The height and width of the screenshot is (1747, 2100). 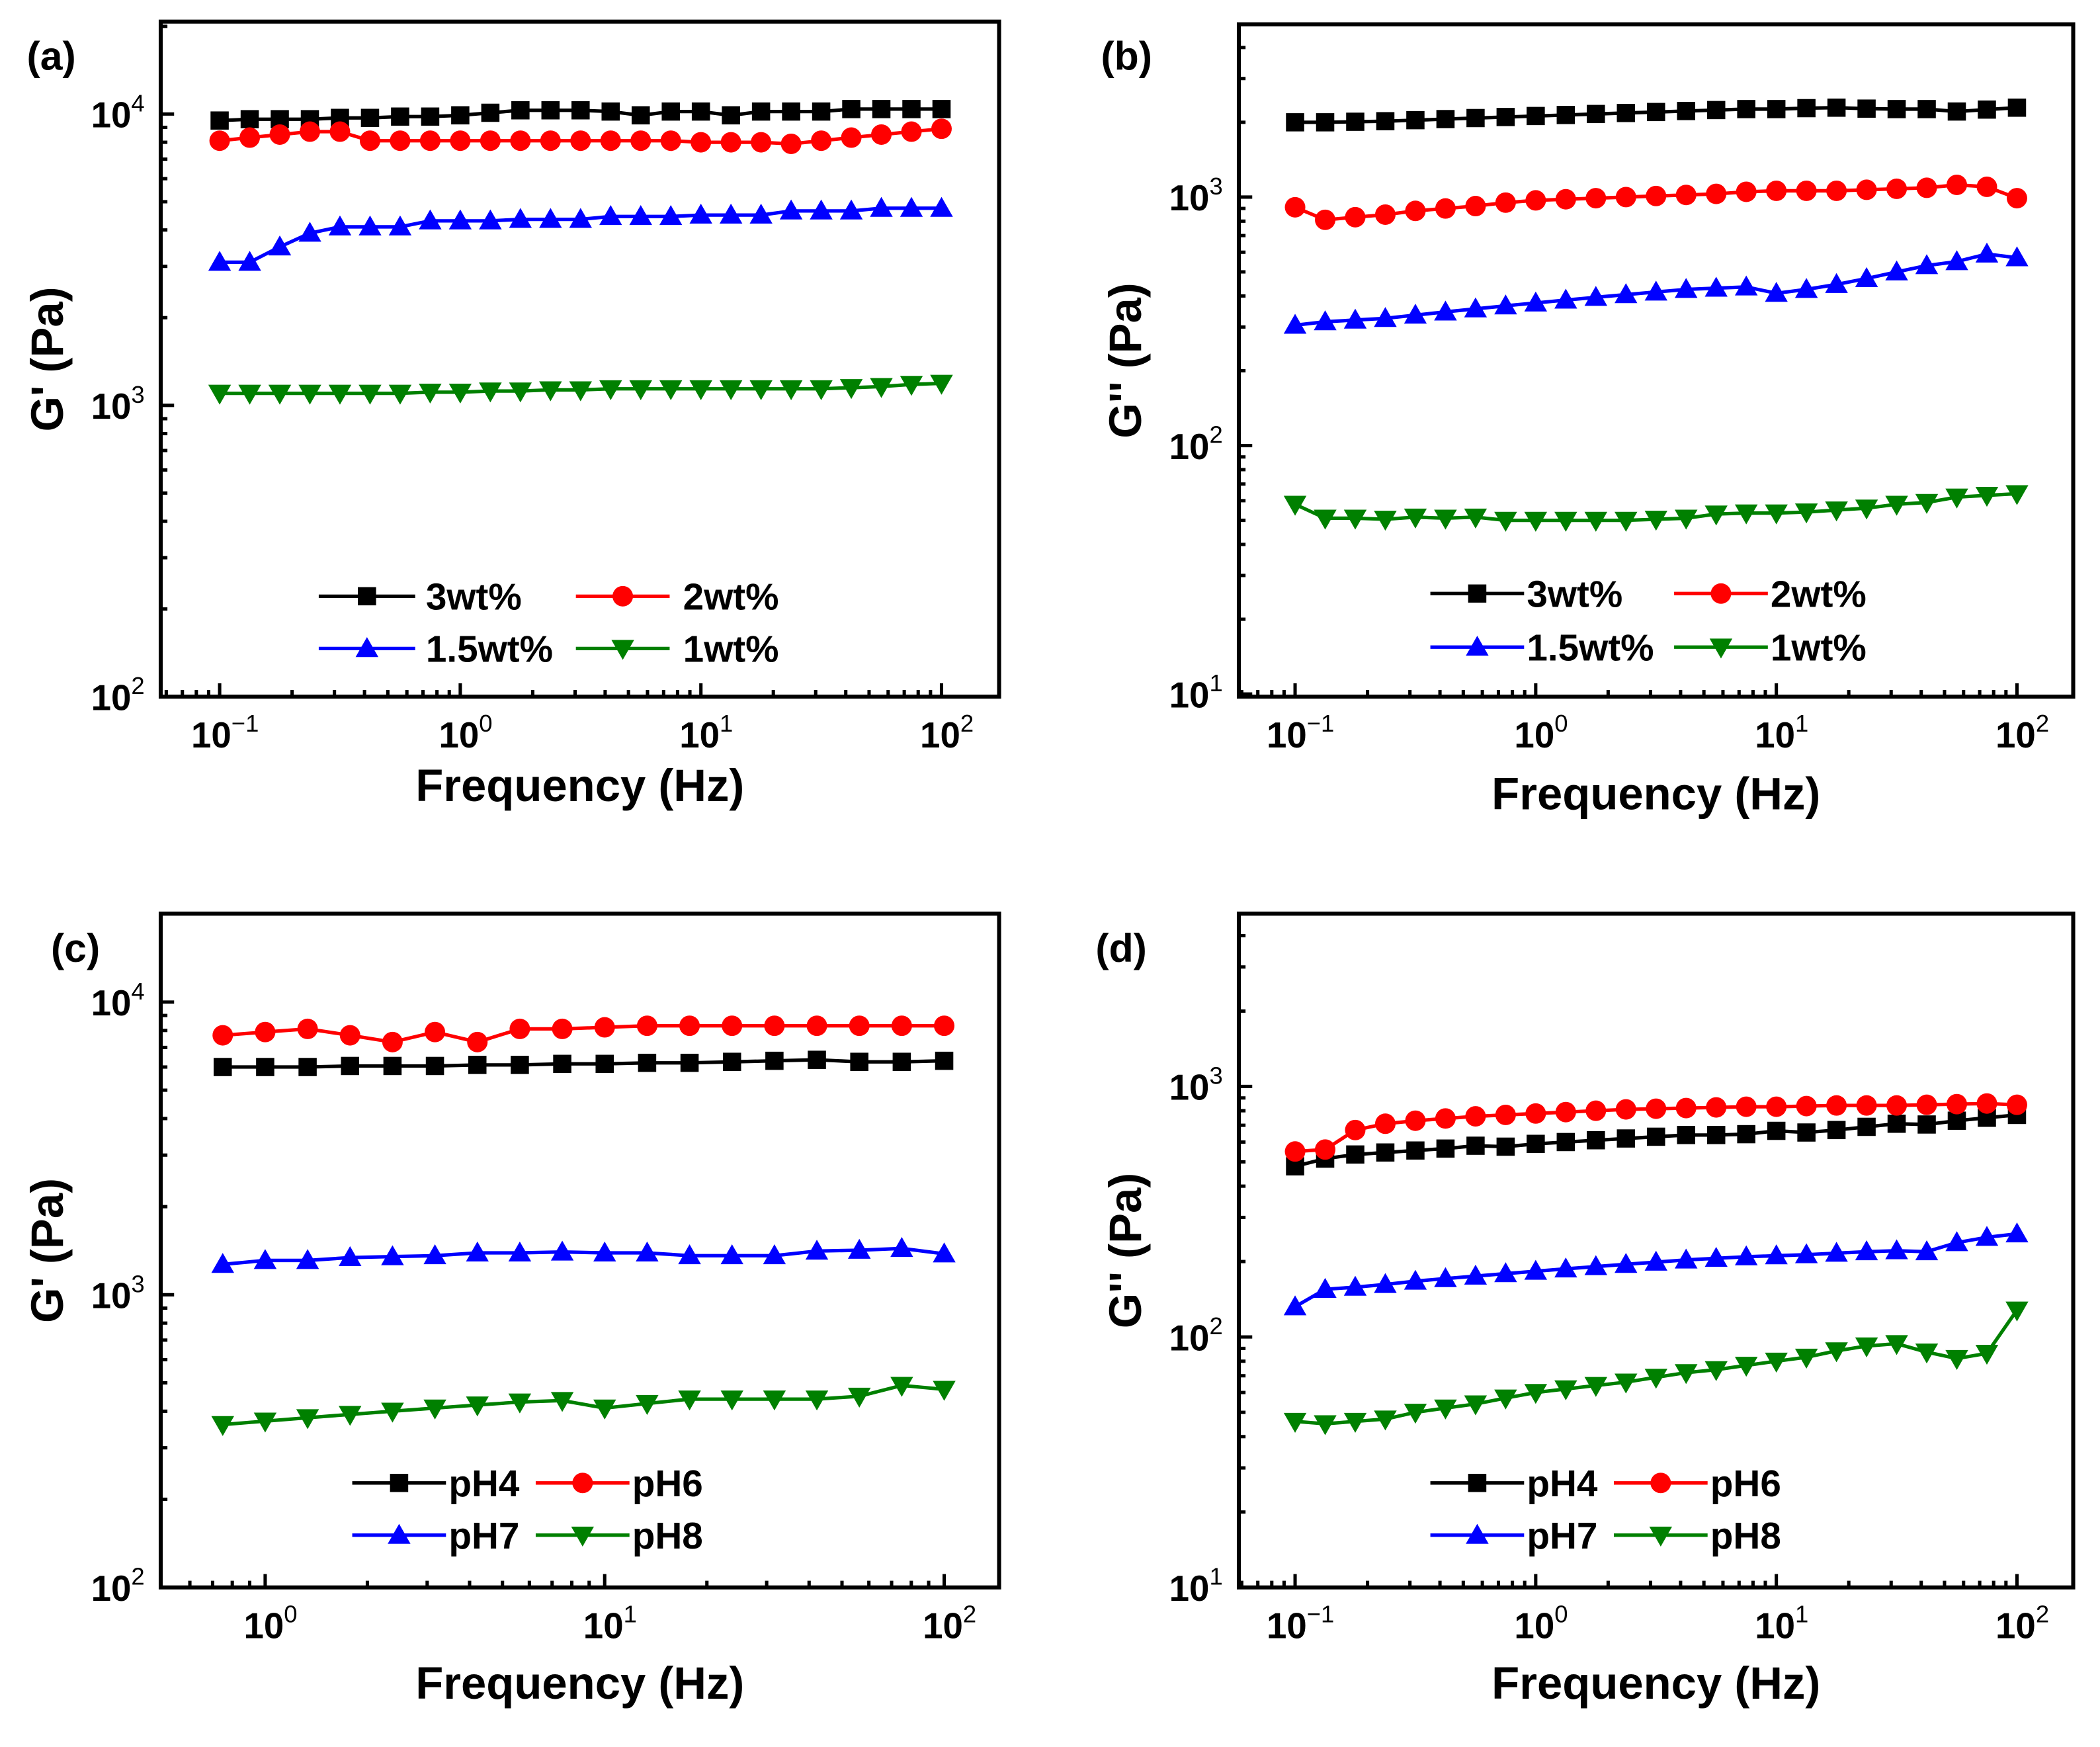 What do you see at coordinates (583, 1407) in the screenshot?
I see `series-pH8` at bounding box center [583, 1407].